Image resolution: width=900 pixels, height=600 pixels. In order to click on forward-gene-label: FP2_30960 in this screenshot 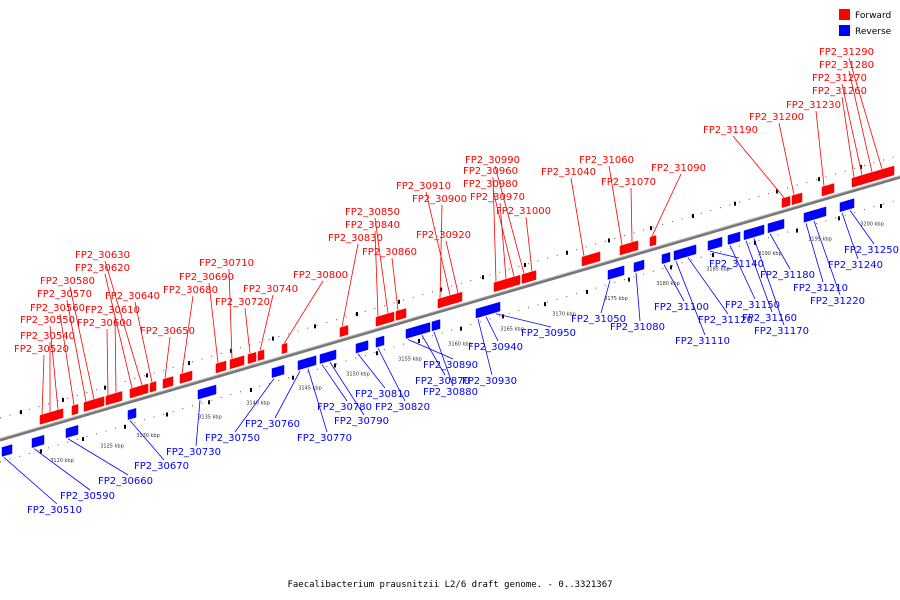, I will do `click(490, 171)`.